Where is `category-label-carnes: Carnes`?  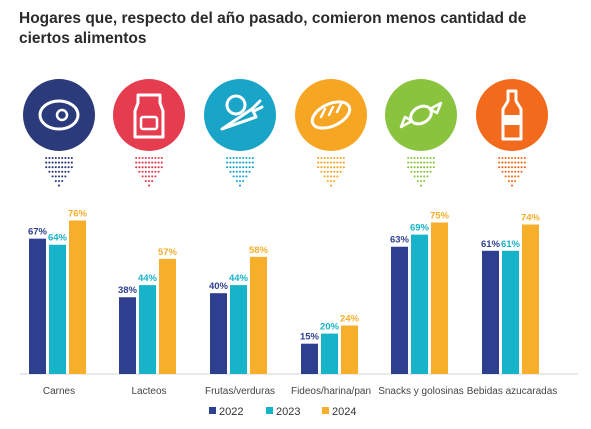
category-label-carnes: Carnes is located at coordinates (59, 391).